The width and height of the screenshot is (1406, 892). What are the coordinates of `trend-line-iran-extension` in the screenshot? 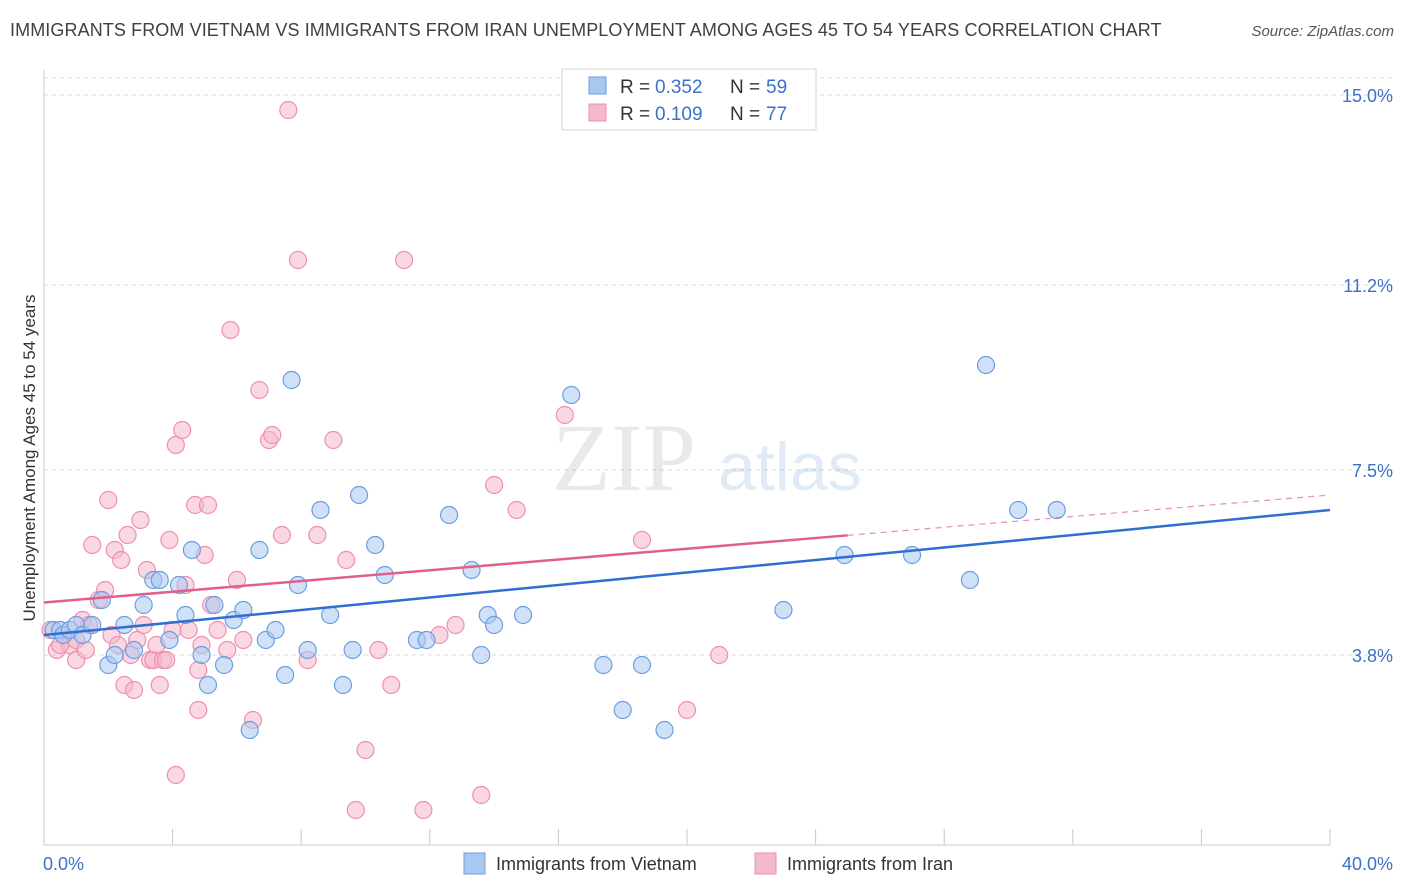 It's located at (1089, 515).